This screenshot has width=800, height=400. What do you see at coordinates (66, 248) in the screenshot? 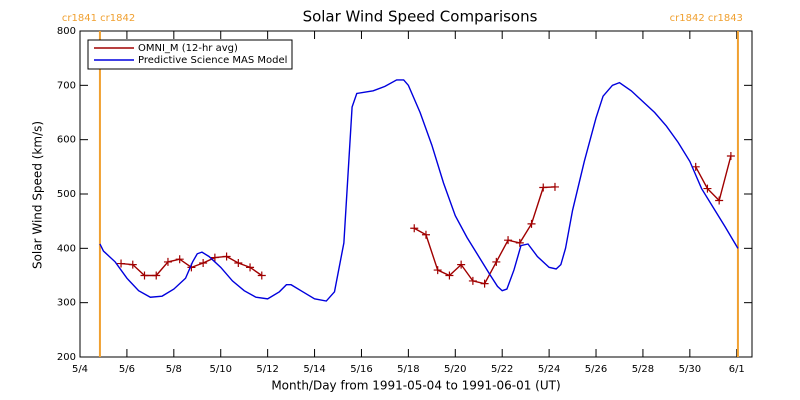
I see `y-tick-label: 400` at bounding box center [66, 248].